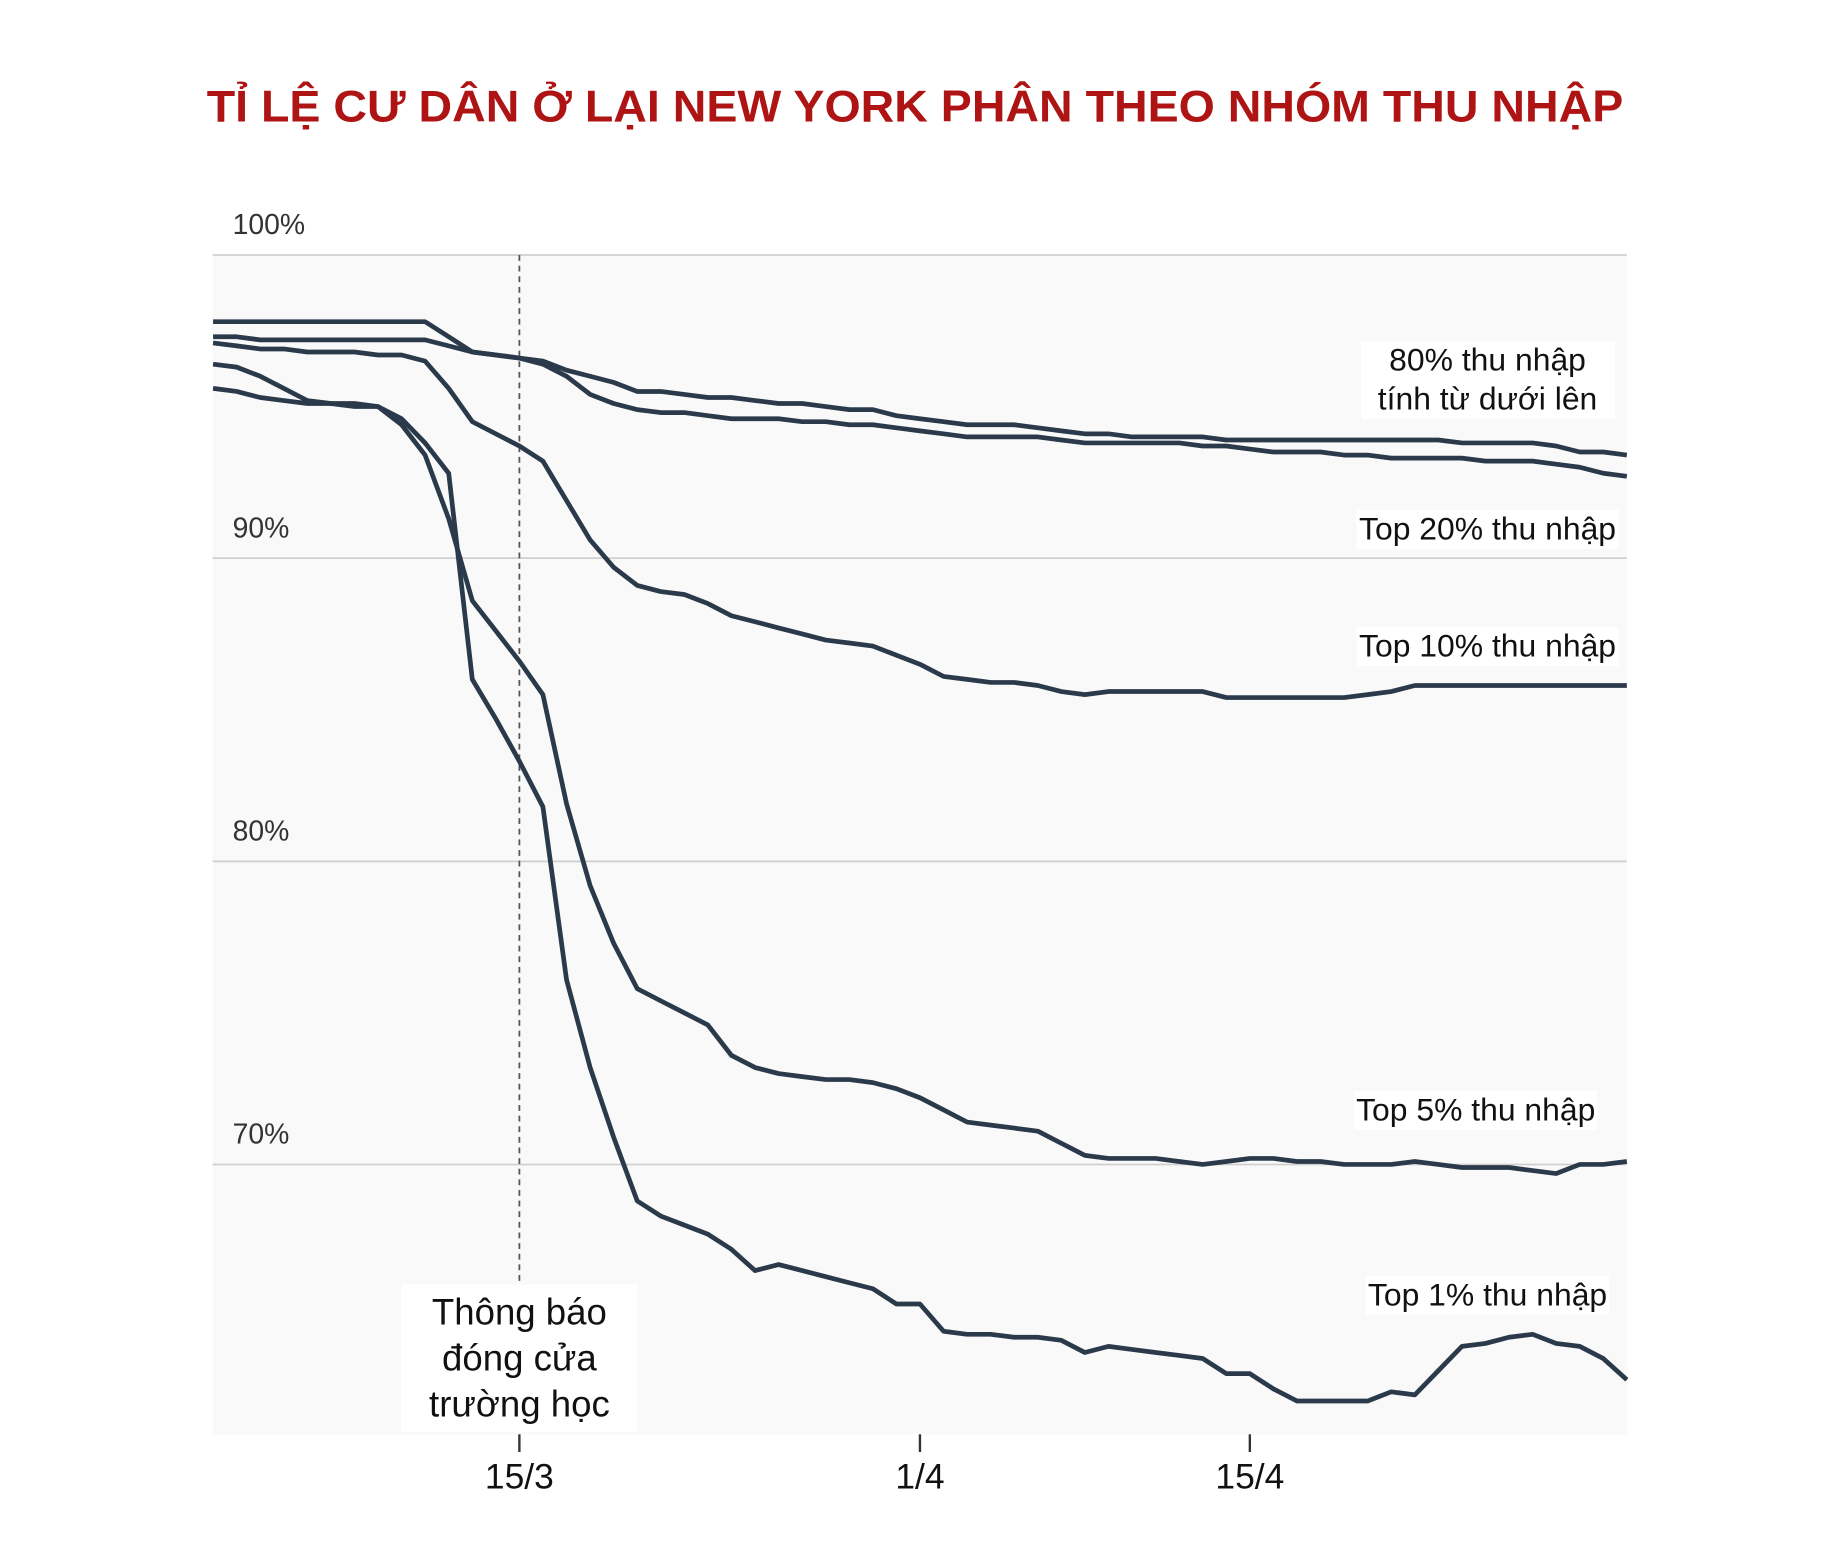  I want to click on series-label: Top 1% thu nhập, so click(1487, 1295).